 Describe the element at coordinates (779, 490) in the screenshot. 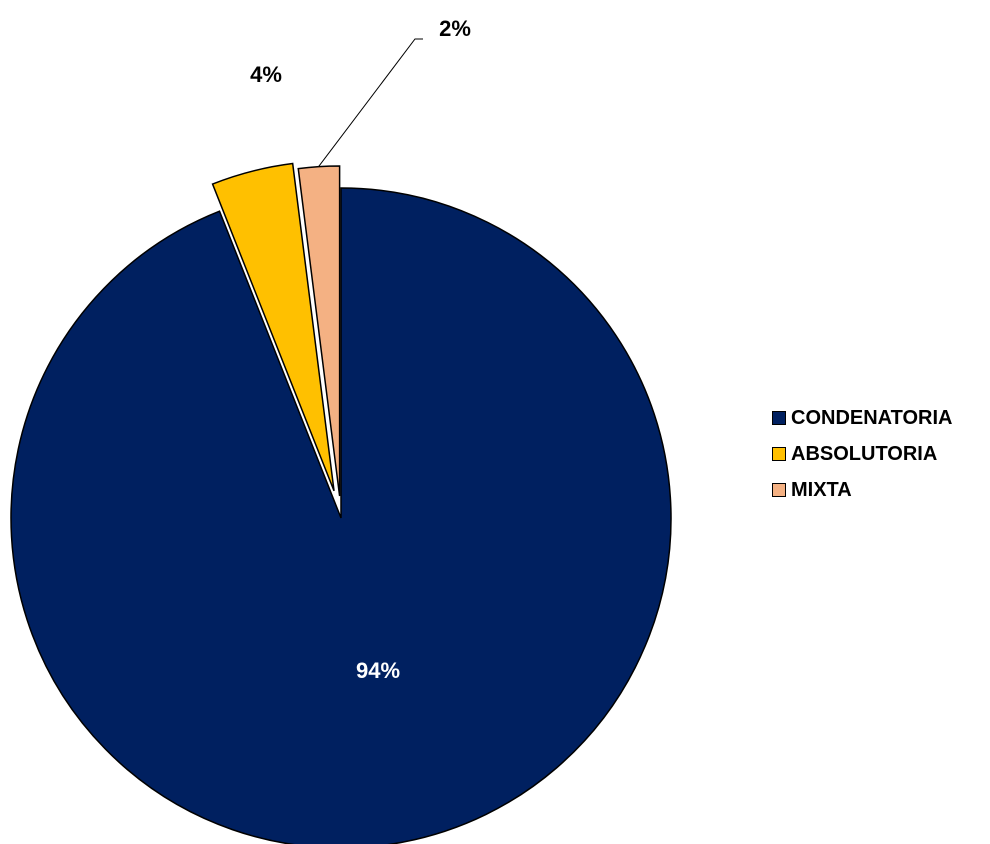

I see `legend-swatch-mixta` at that location.